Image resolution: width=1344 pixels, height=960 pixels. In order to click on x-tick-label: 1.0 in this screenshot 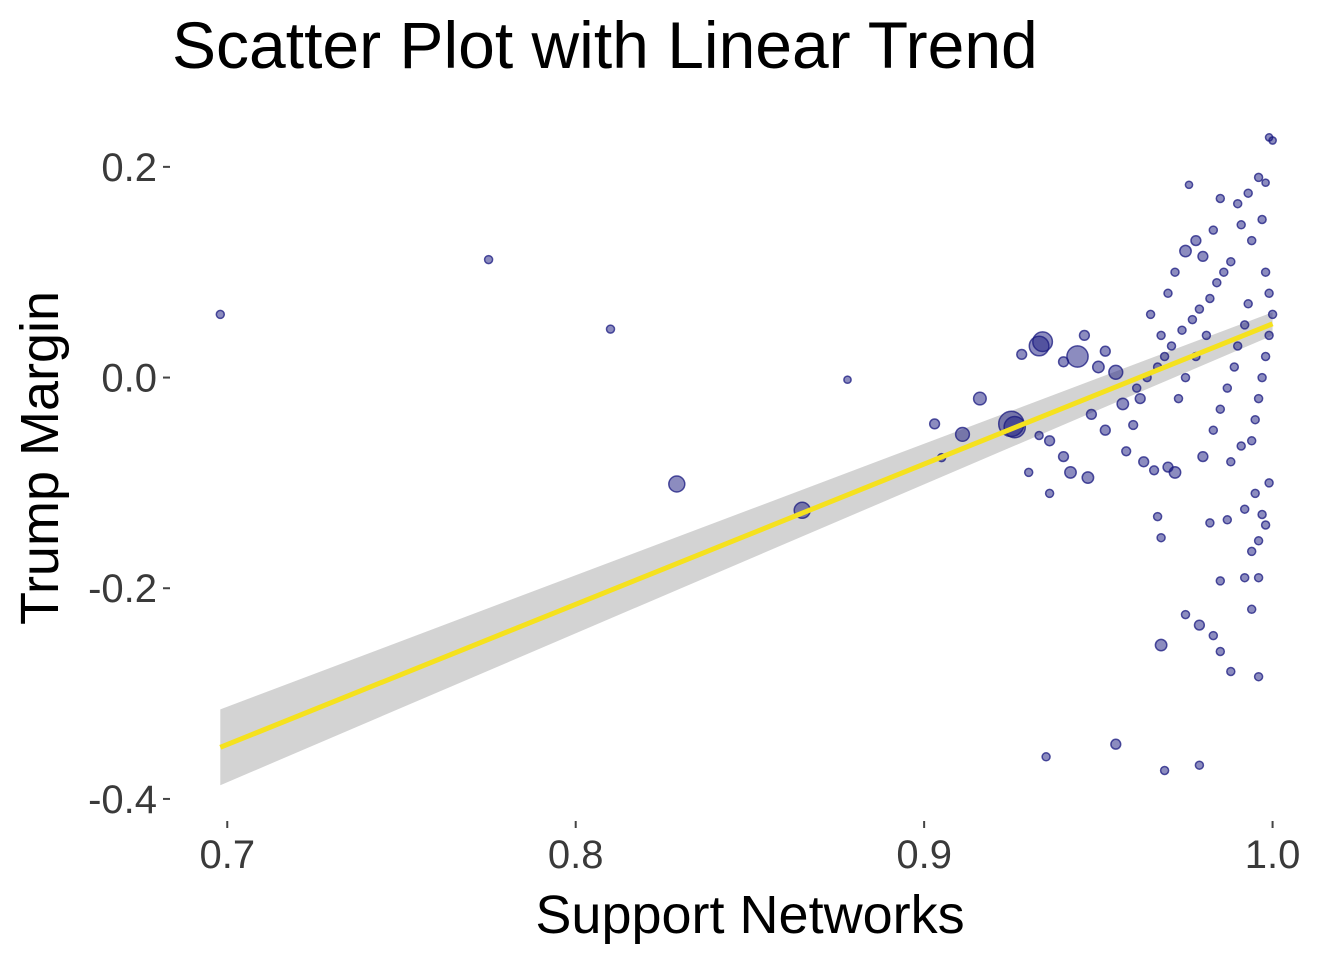, I will do `click(1273, 855)`.